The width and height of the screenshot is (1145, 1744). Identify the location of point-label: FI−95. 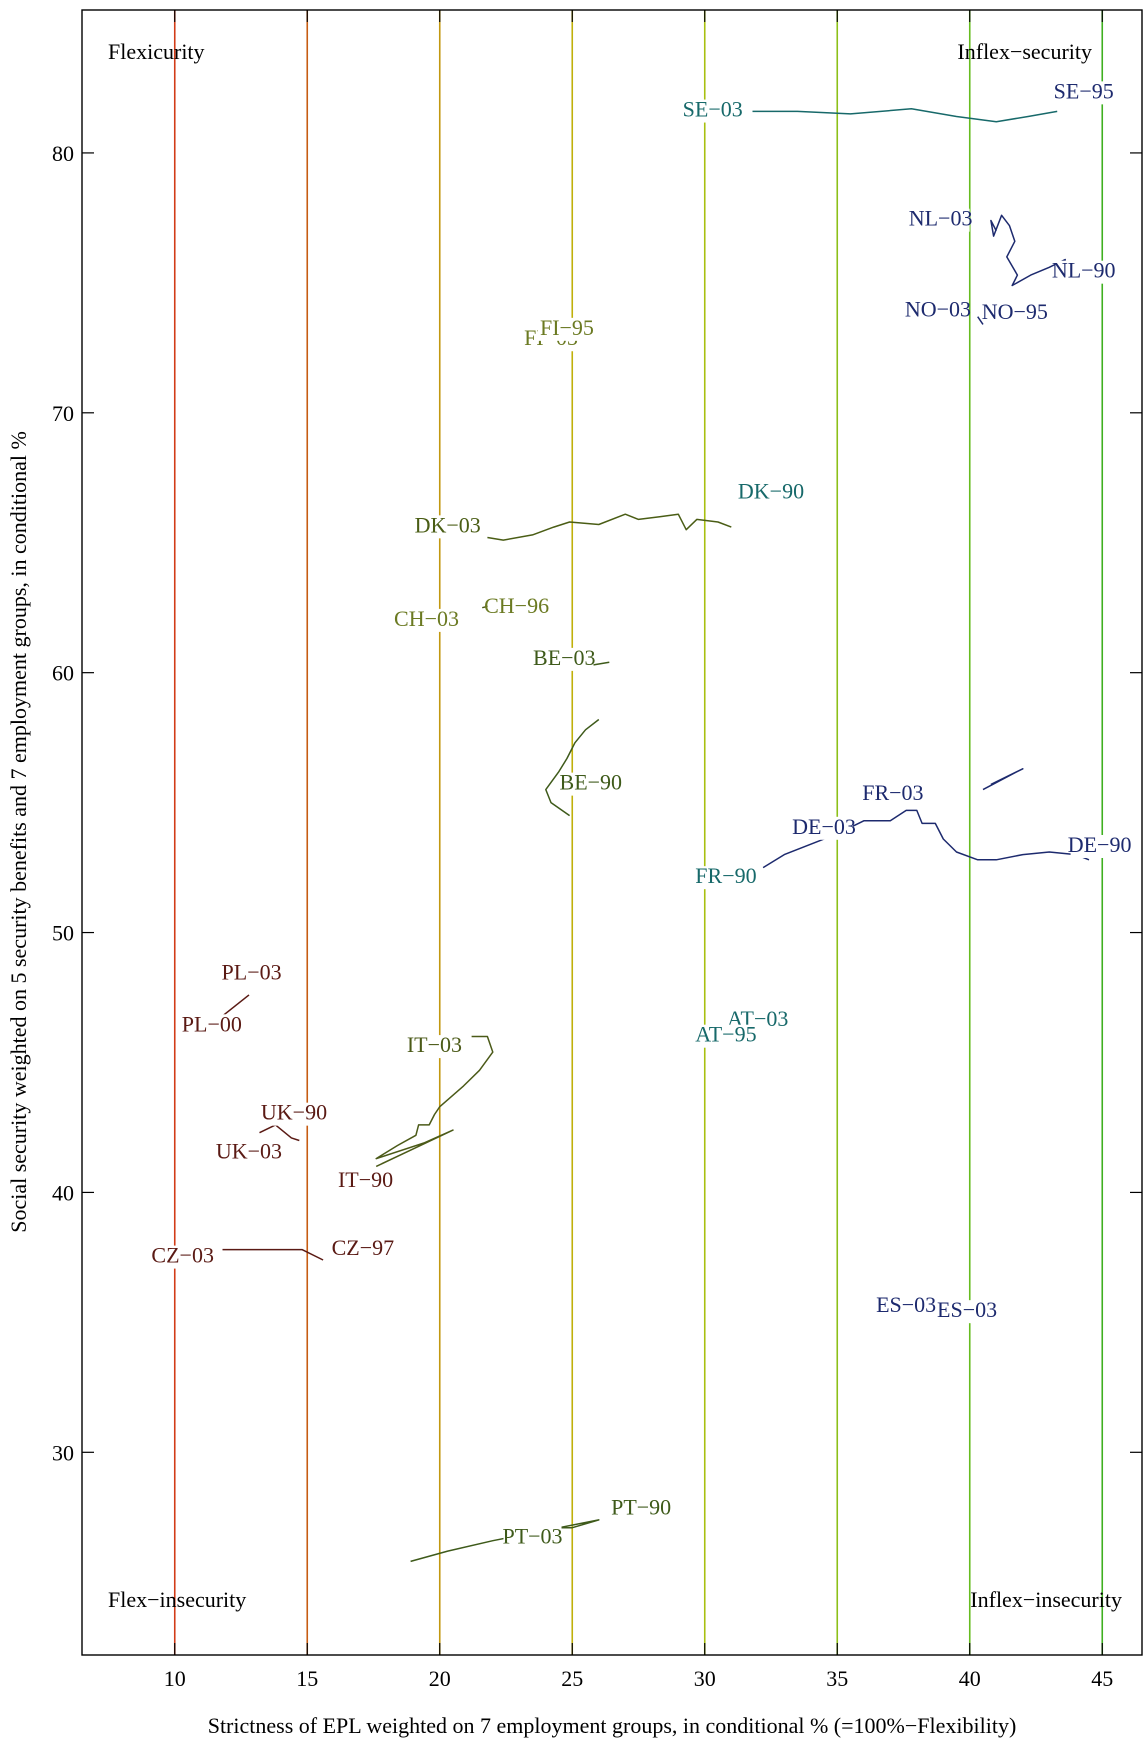
(567, 327).